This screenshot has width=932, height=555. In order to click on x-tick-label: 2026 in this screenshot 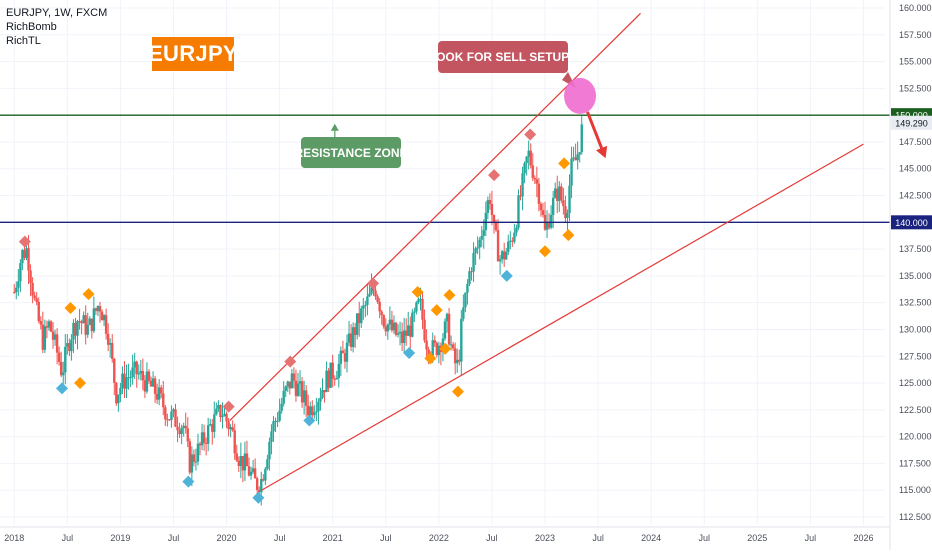, I will do `click(863, 538)`.